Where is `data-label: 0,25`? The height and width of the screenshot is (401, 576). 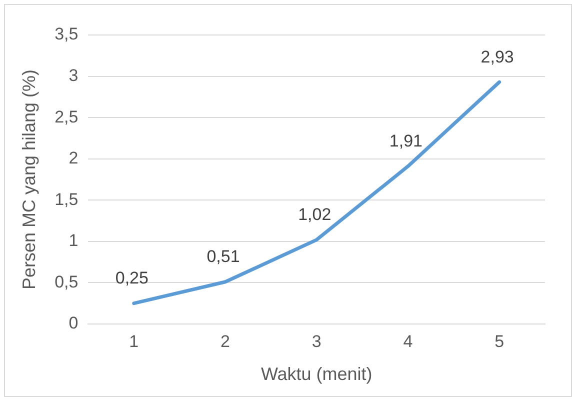 data-label: 0,25 is located at coordinates (131, 278).